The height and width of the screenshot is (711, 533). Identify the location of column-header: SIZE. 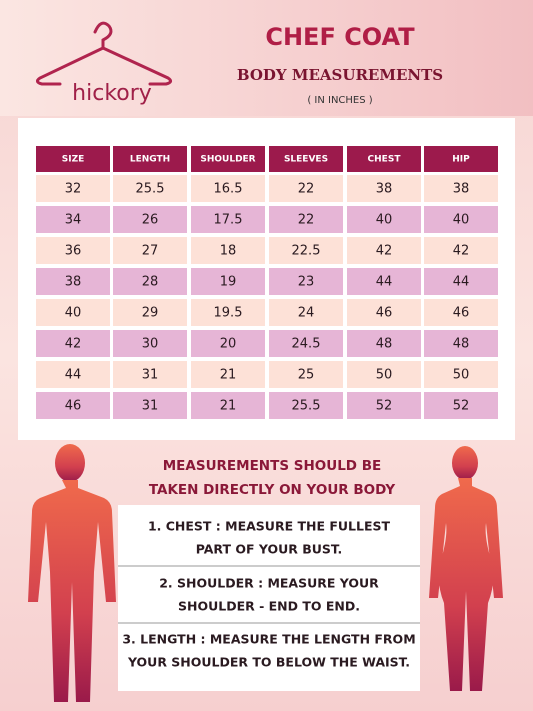
(73, 160).